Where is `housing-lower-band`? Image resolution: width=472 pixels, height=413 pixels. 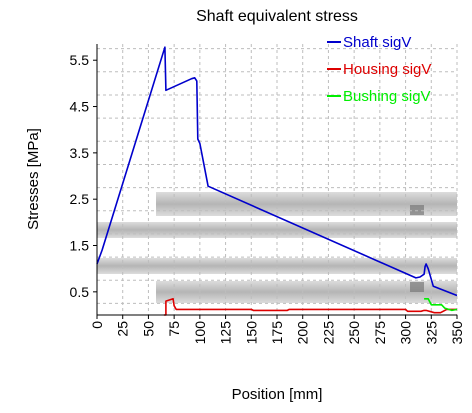
housing-lower-band is located at coordinates (306, 292).